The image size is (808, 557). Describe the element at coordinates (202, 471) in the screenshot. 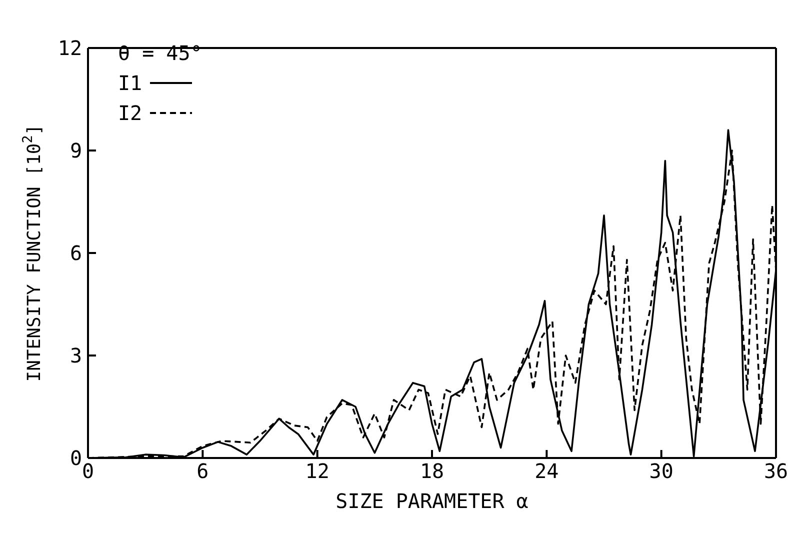

I see `x-tick-label: 6` at that location.